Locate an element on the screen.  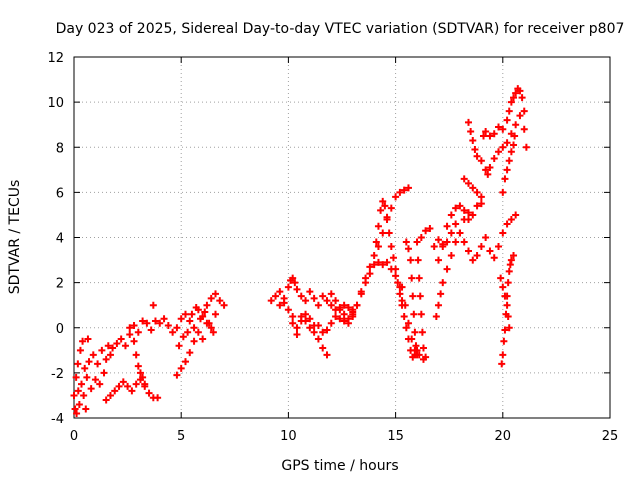
x-tick-label: 15 is located at coordinates (395, 436).